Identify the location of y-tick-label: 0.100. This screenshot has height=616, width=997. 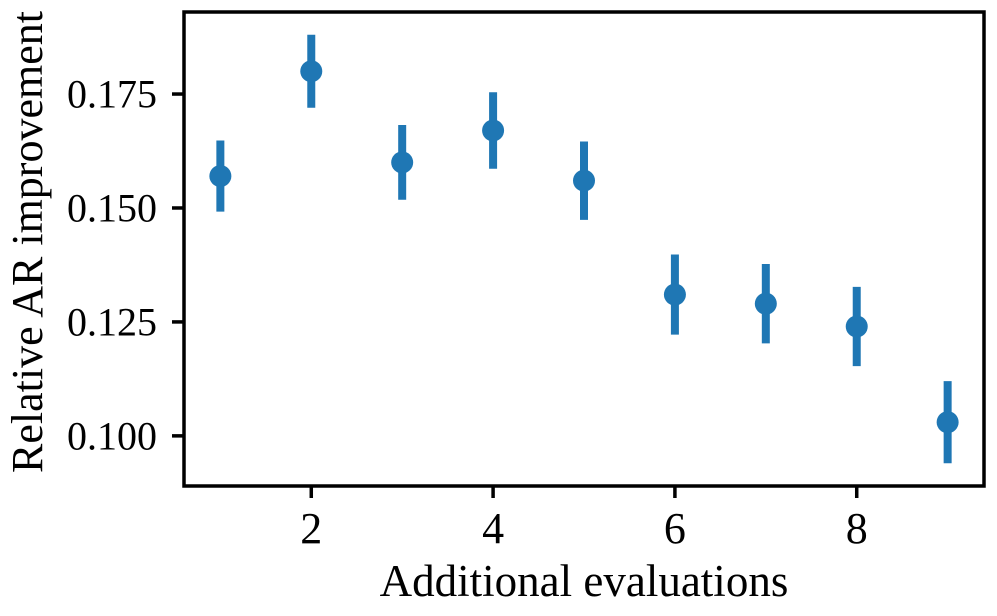
(112, 435).